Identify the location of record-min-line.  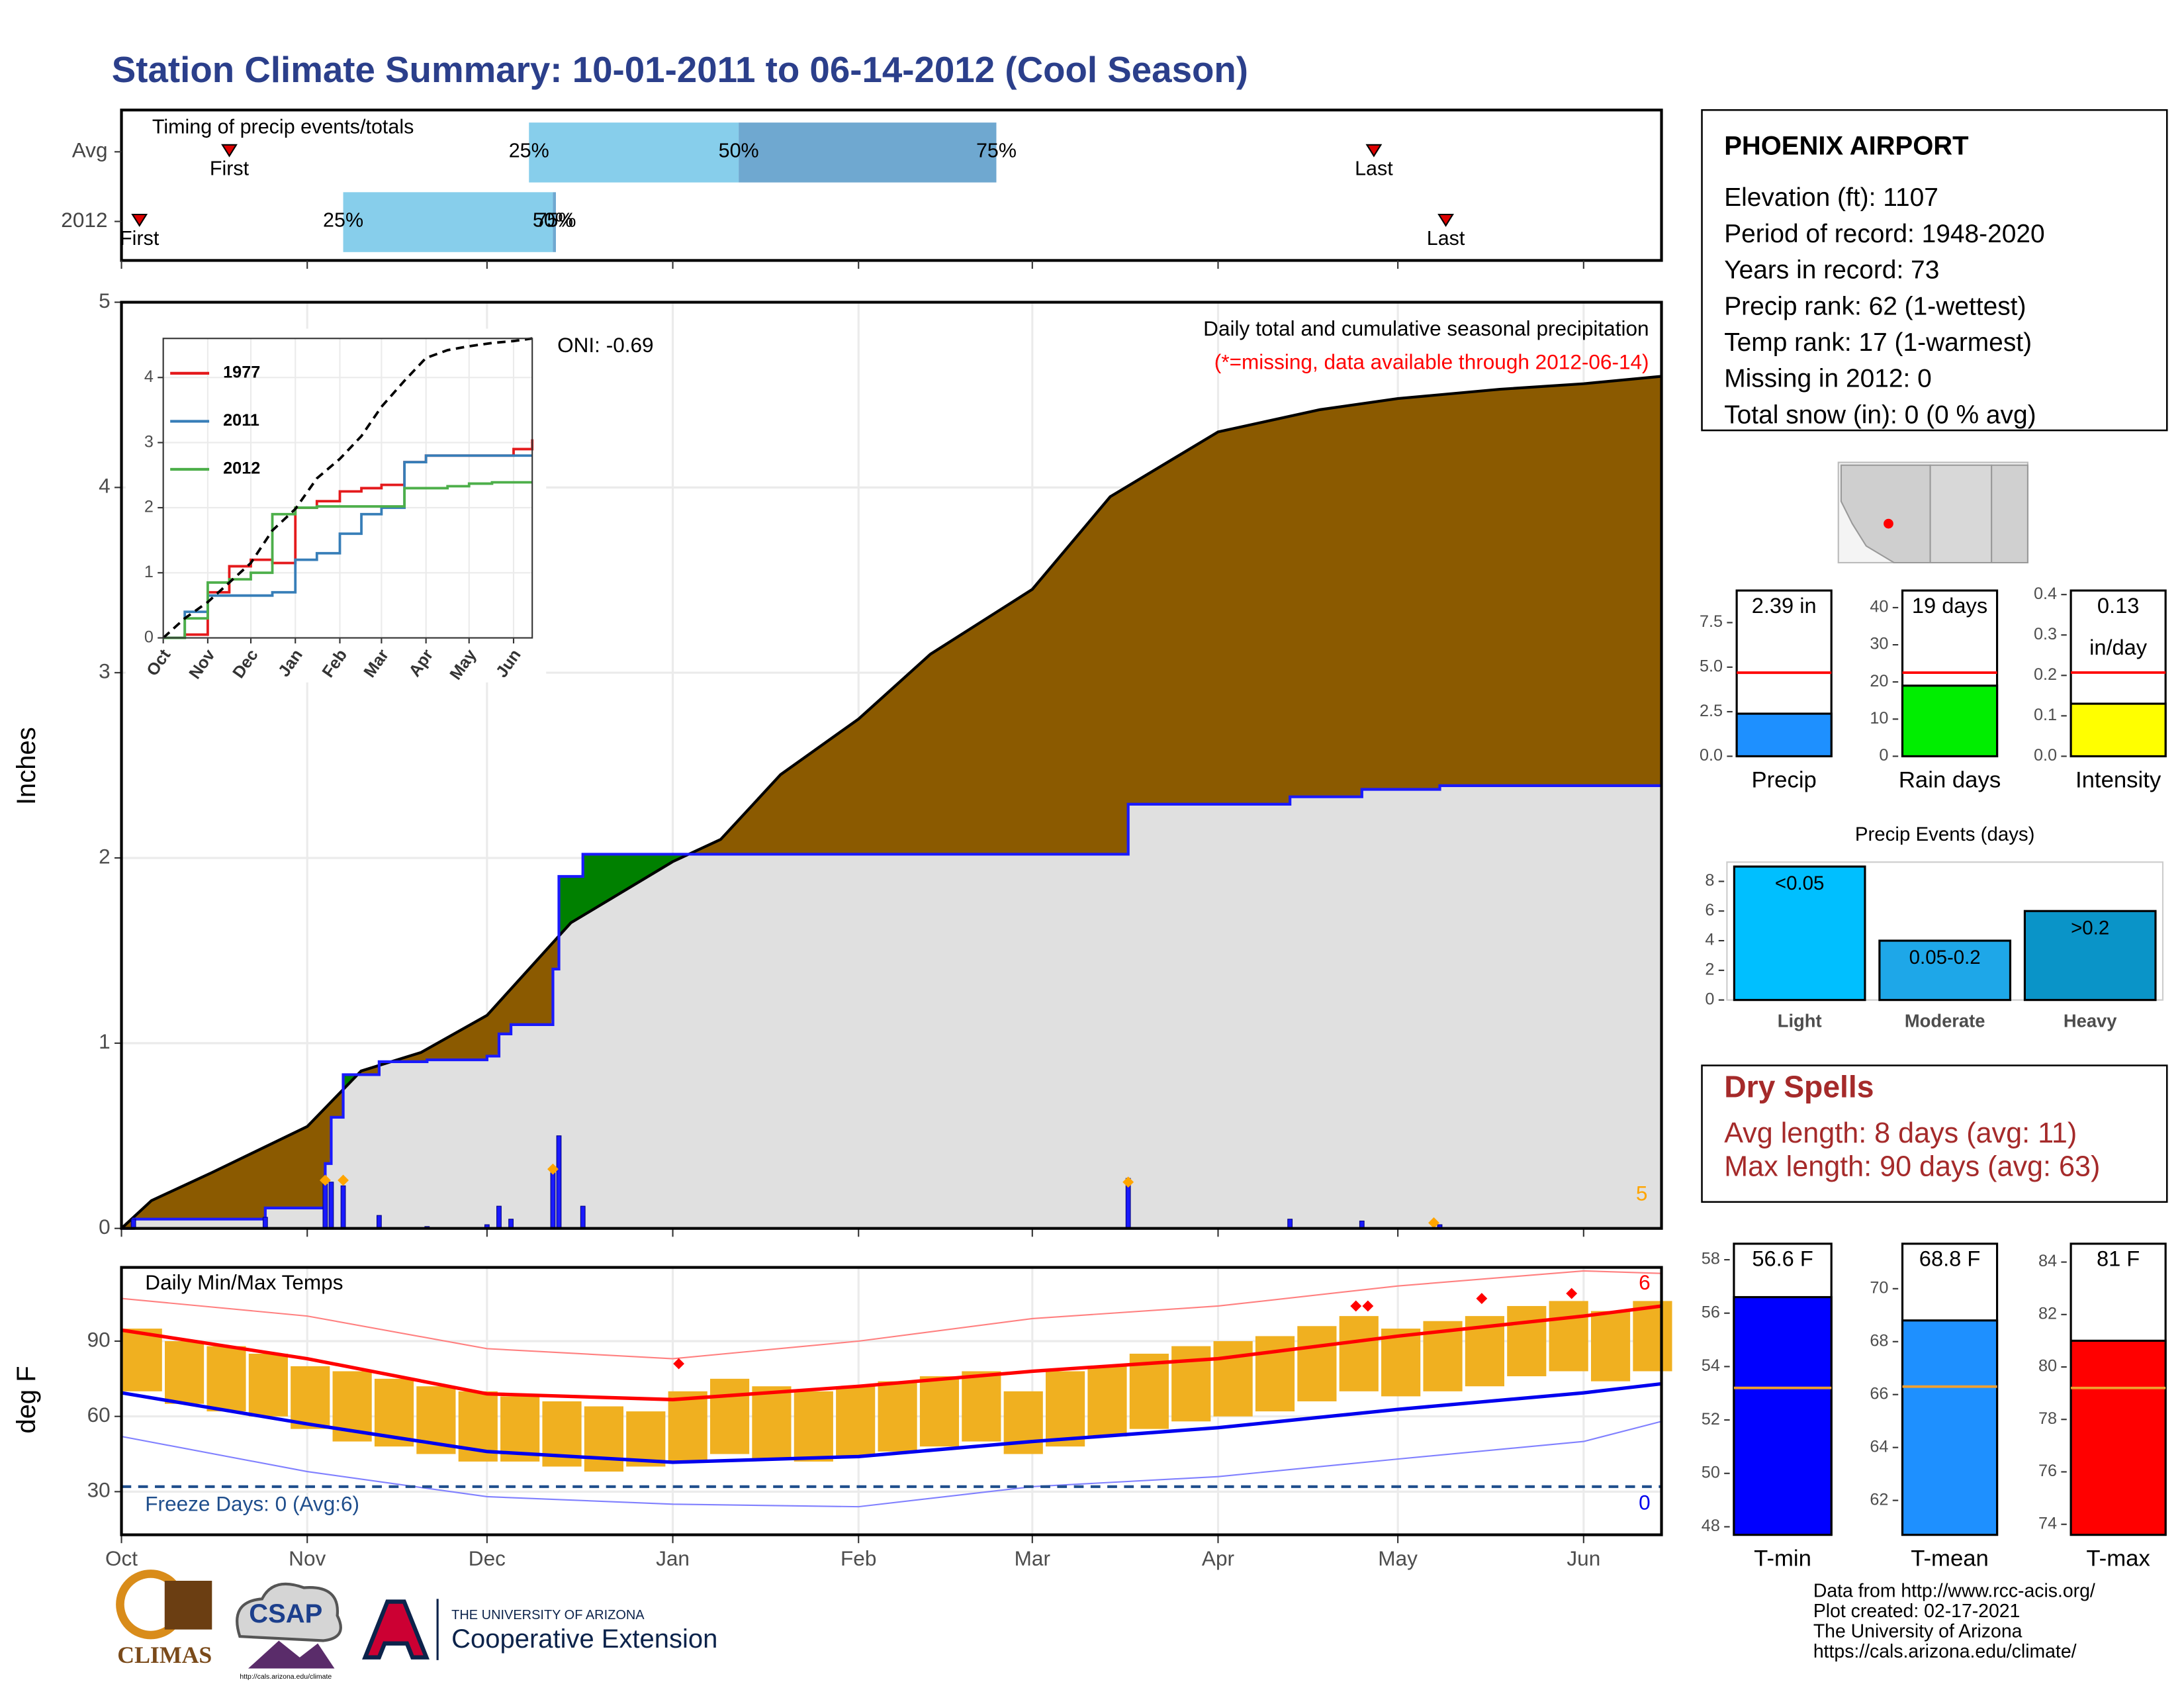
(892, 1464).